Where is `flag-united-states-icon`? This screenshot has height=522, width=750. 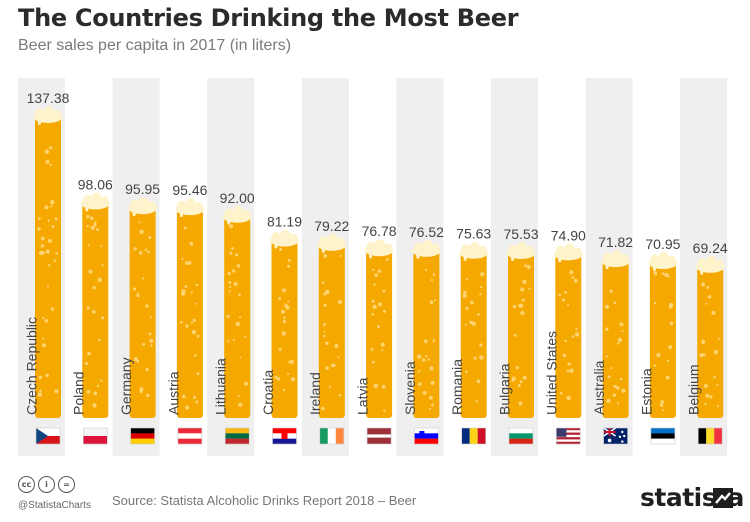 flag-united-states-icon is located at coordinates (568, 436).